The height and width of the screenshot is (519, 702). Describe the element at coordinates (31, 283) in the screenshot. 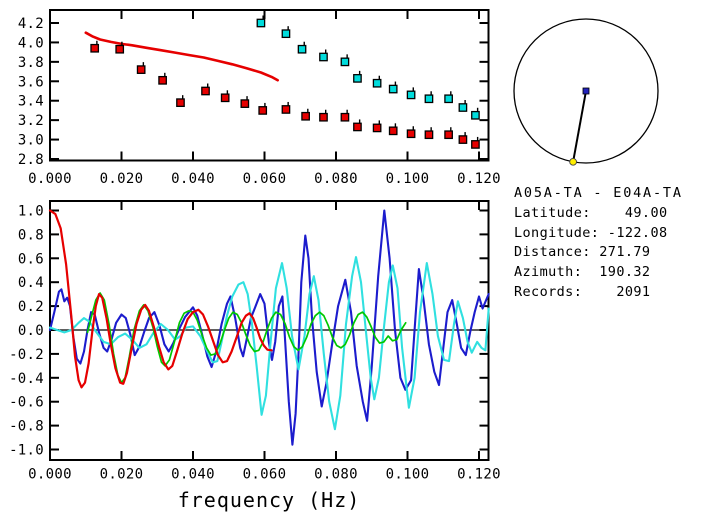

I see `y-tick-label: 0.4` at that location.